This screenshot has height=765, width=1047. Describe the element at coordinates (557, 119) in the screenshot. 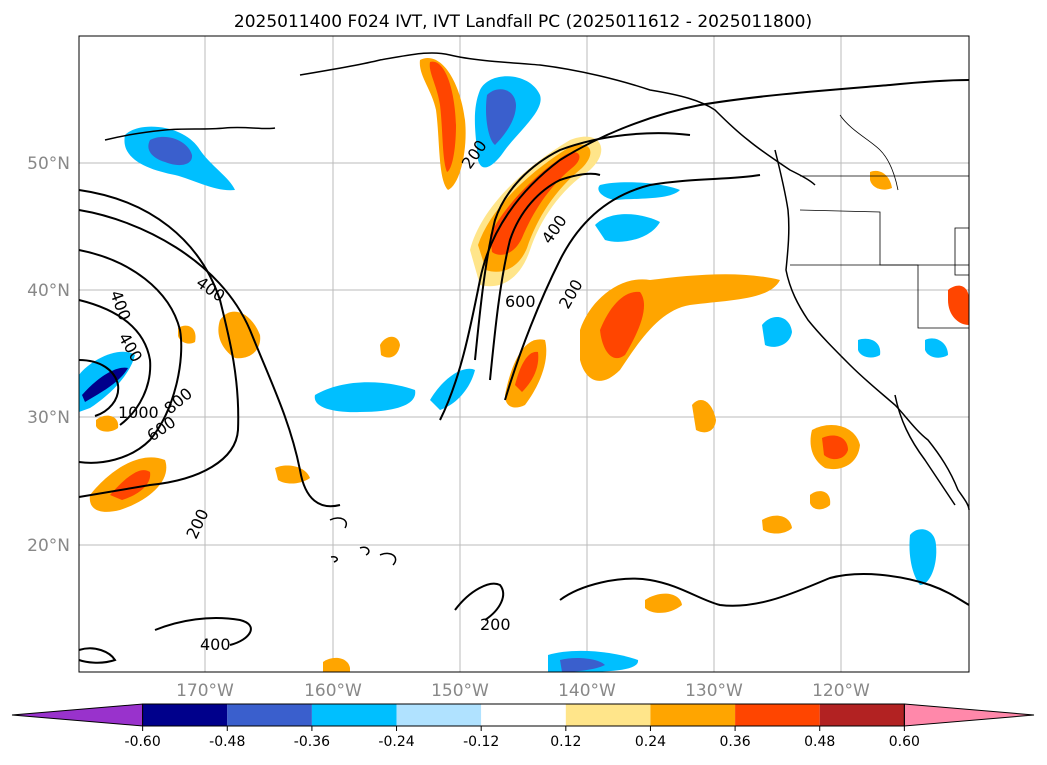

I see `alaska-coast` at that location.